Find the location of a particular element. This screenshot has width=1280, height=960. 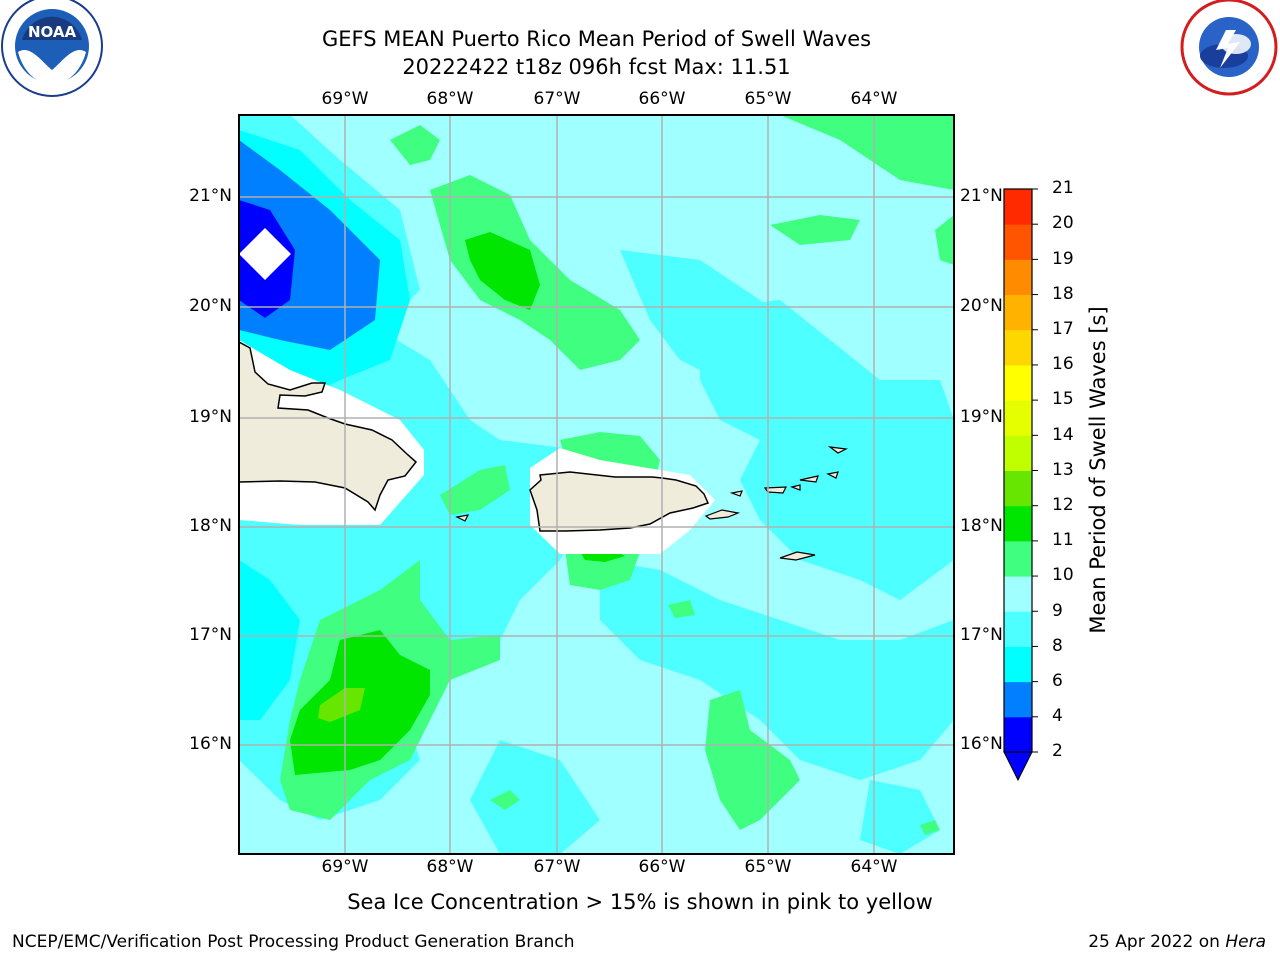

footer-date-host: 25 Apr 2022 on Hera is located at coordinates (1177, 942).